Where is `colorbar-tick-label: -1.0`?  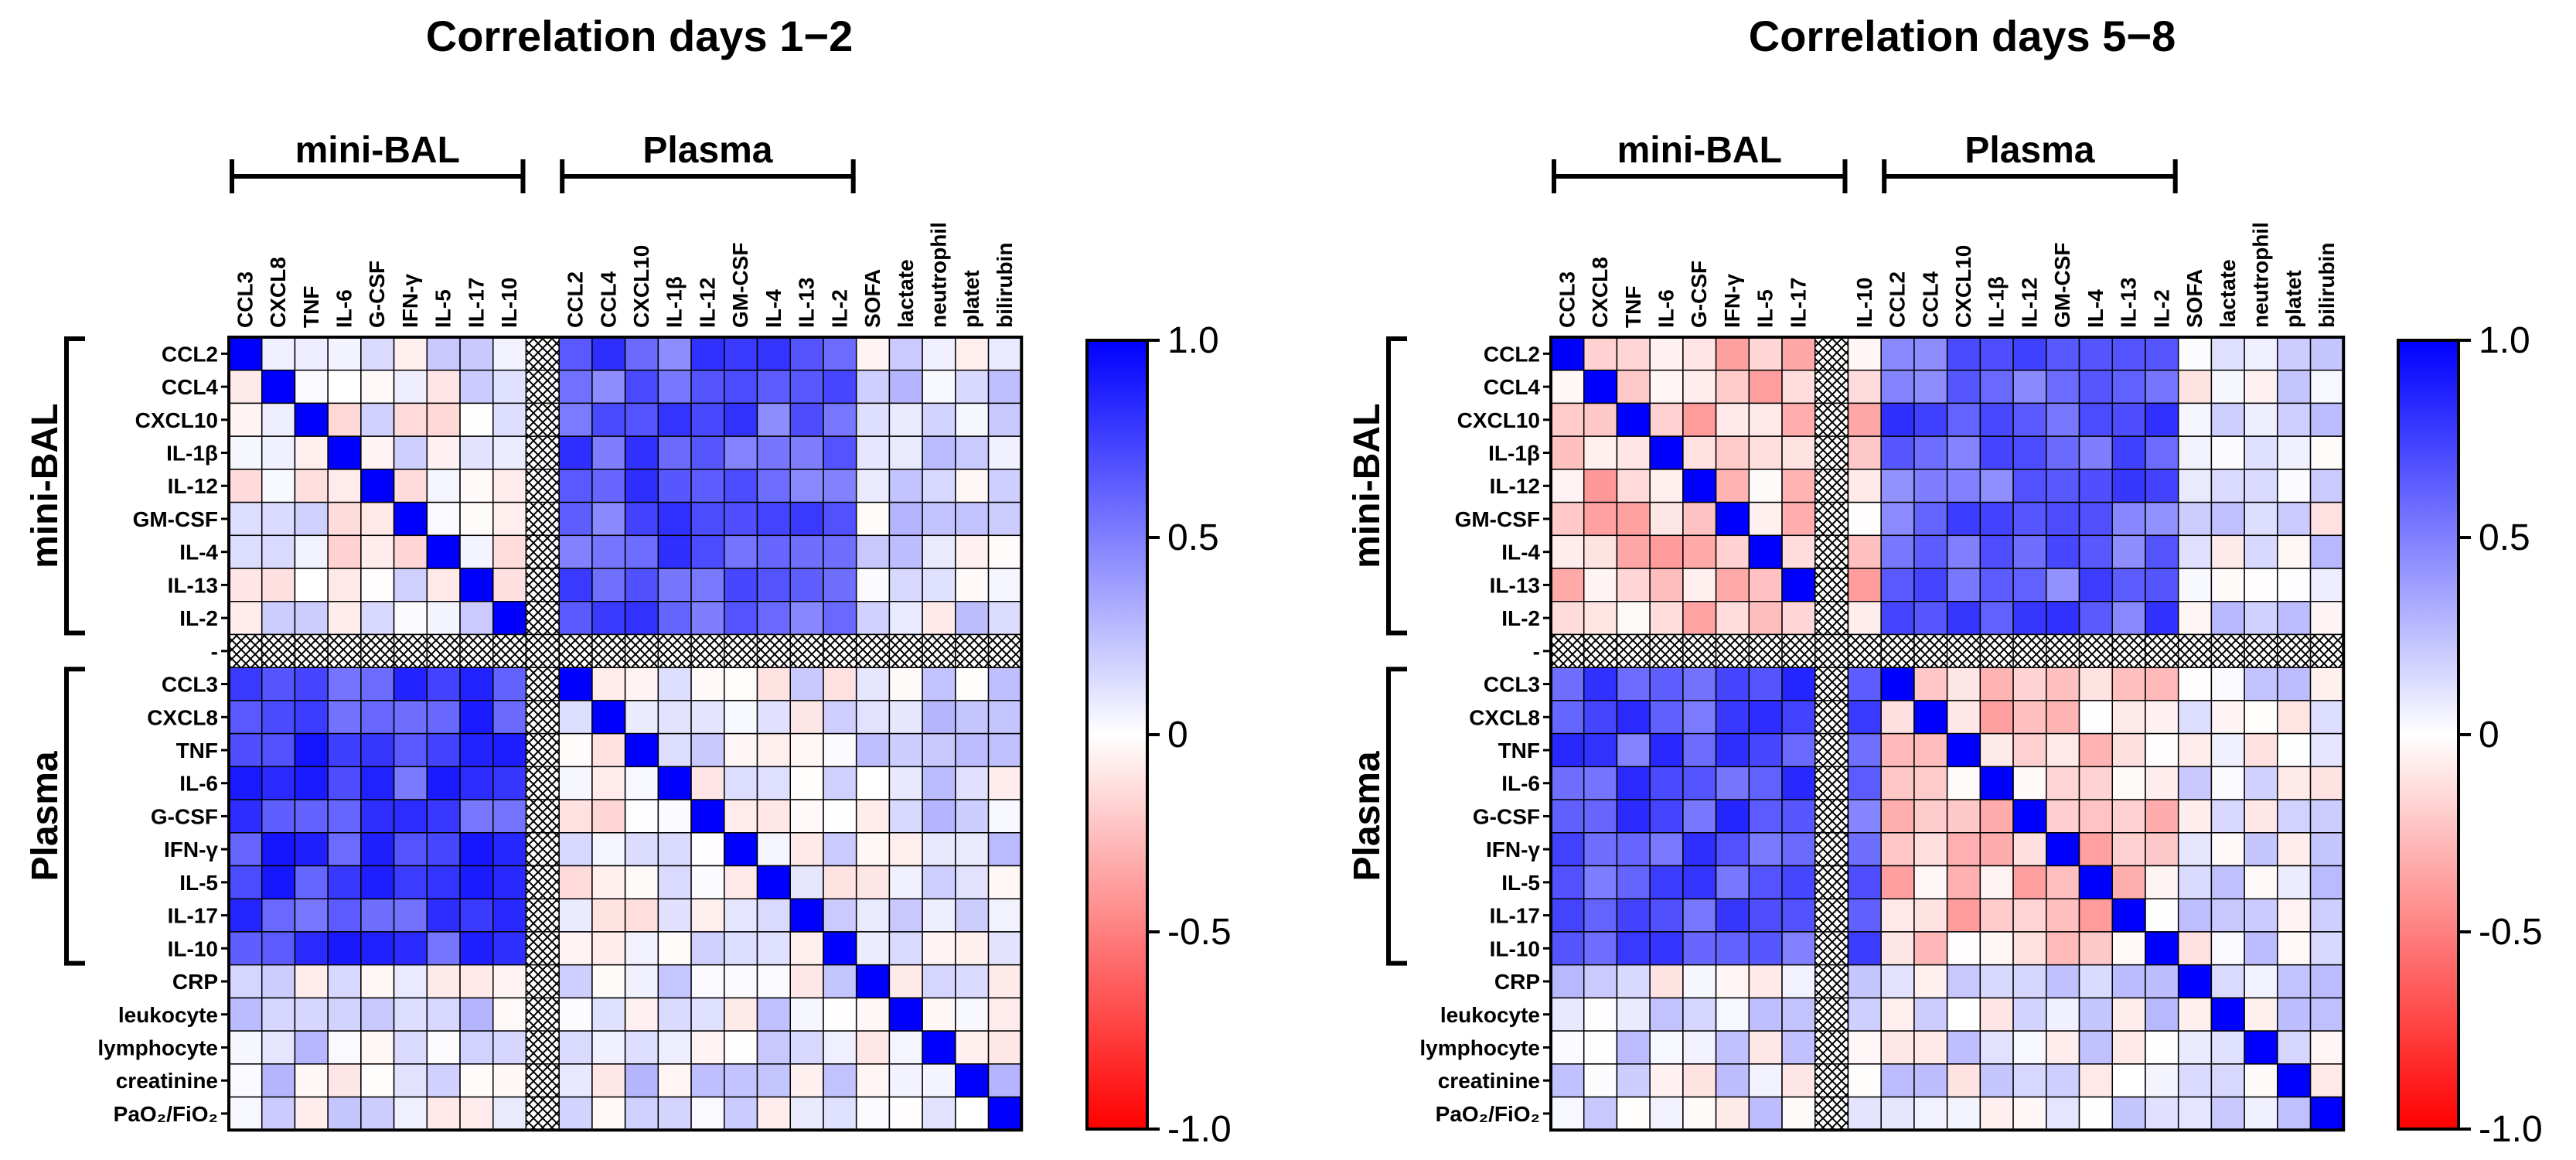
colorbar-tick-label: -1.0 is located at coordinates (2511, 1129).